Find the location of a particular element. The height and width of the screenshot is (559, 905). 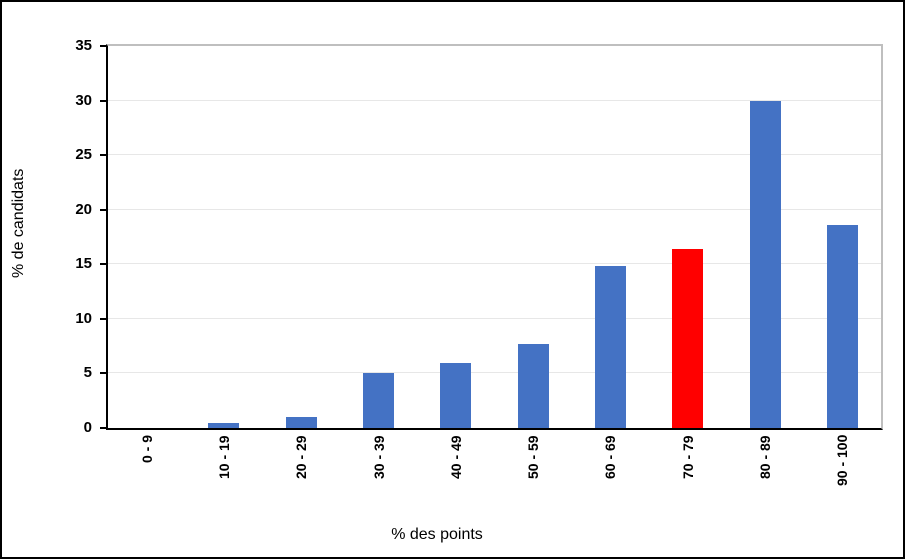

y-tick-label: 30 is located at coordinates (83, 100).